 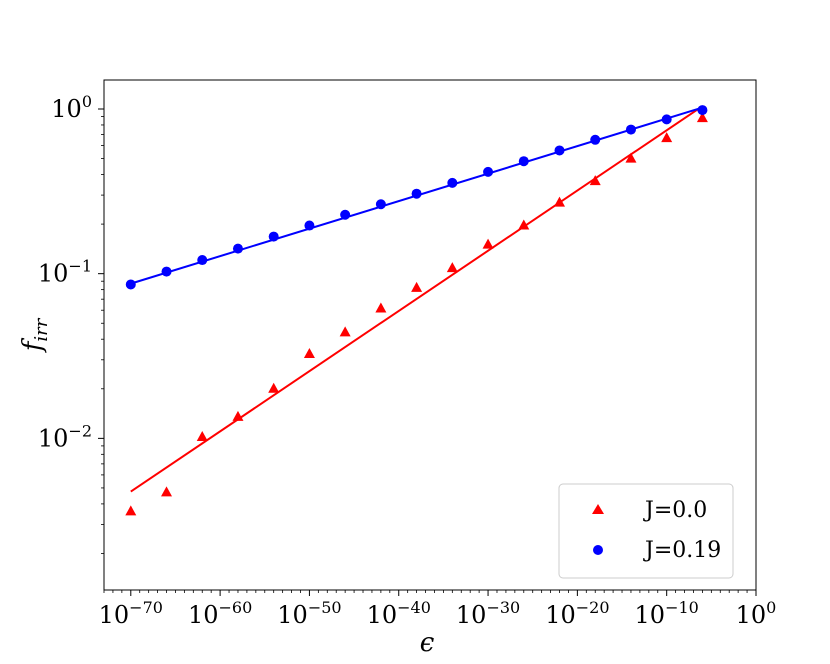 I want to click on y-tick-label: 10⁻¹, so click(x=65, y=272).